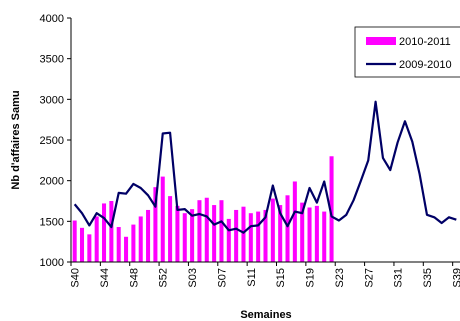 This screenshot has width=460, height=321. I want to click on bar-S53, so click(170, 229).